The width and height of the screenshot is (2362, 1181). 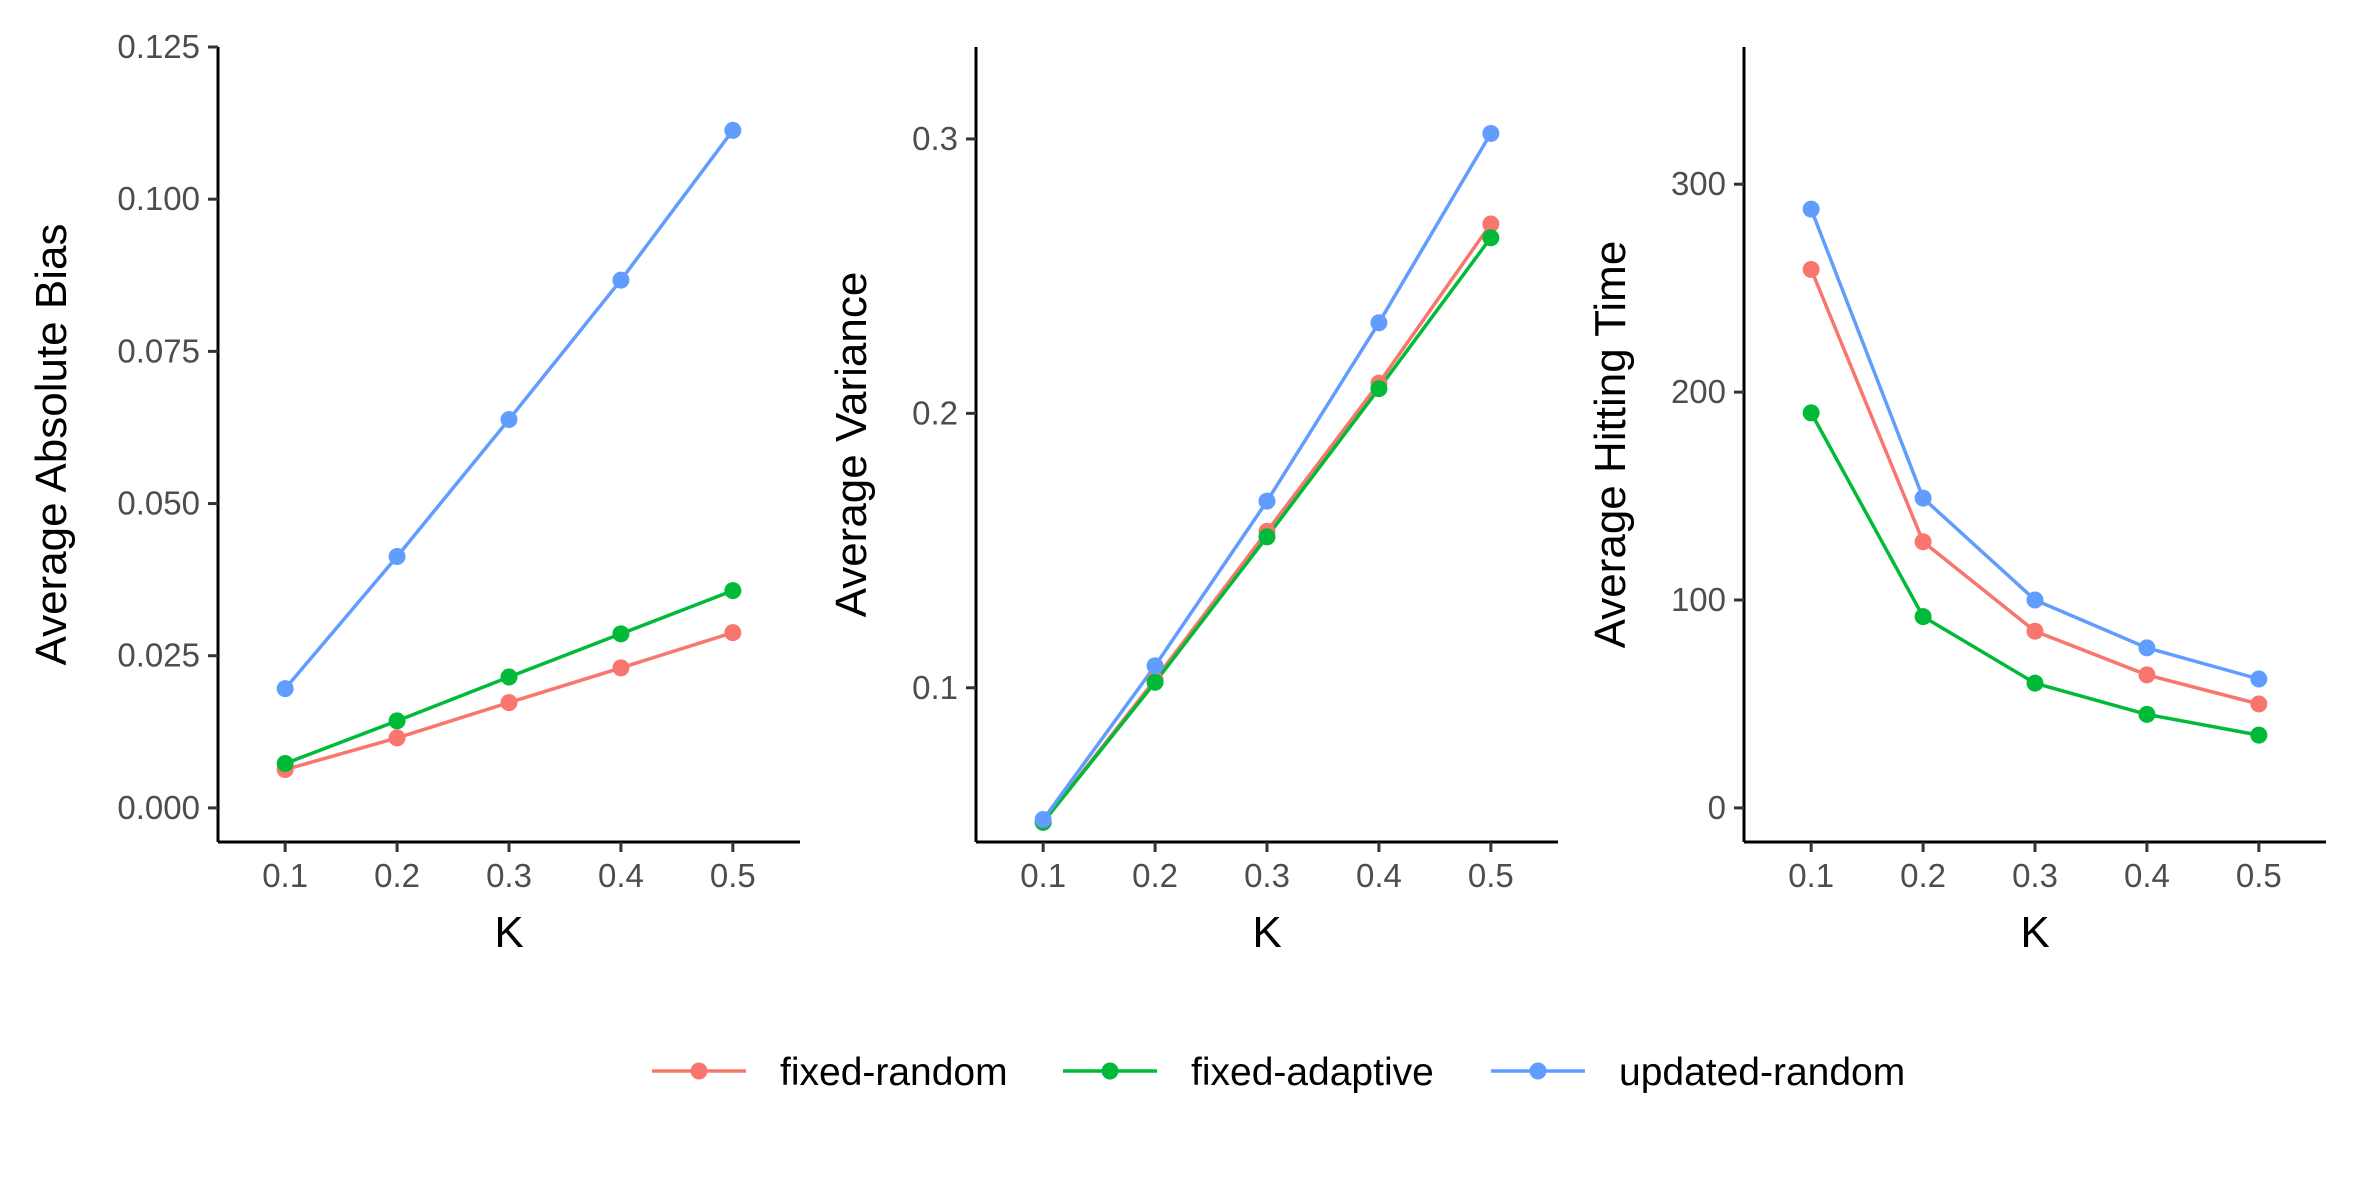 I want to click on y-tick-label: 0.050, so click(x=158, y=503).